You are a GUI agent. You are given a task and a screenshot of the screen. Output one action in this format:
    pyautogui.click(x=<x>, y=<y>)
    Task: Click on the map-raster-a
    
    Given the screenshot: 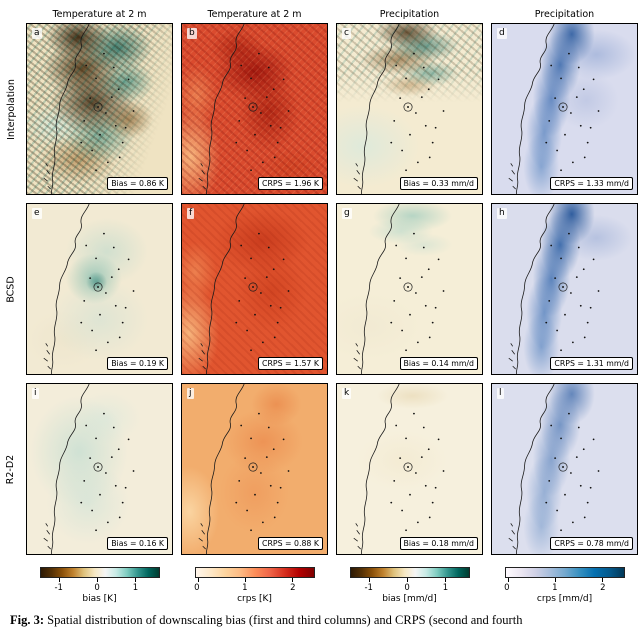 What is the action you would take?
    pyautogui.click(x=99, y=109)
    